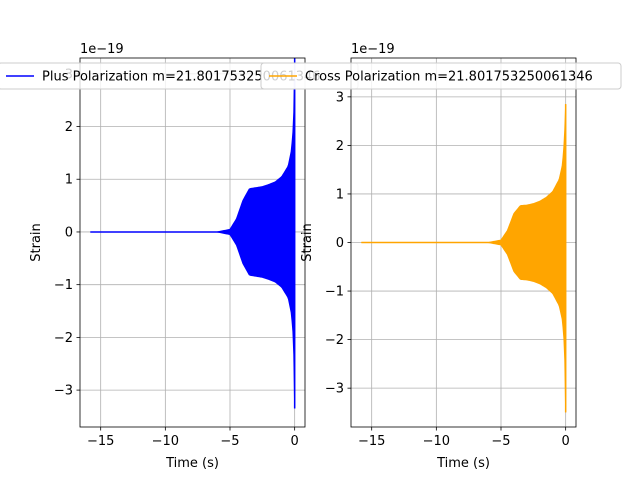  I want to click on legend-label: Plus Polarization m=21.801753250061346, so click(181, 77).